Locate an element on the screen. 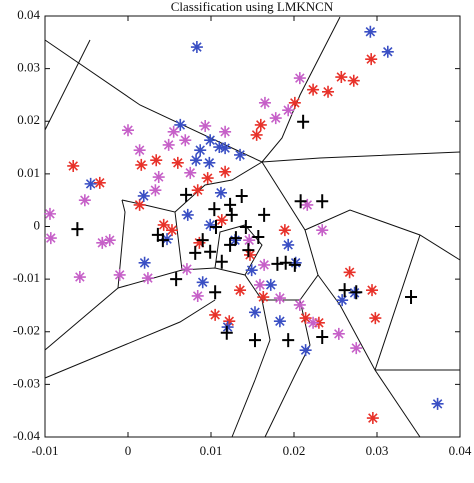 The width and height of the screenshot is (474, 483). x-tick-label: 0.03 is located at coordinates (377, 450).